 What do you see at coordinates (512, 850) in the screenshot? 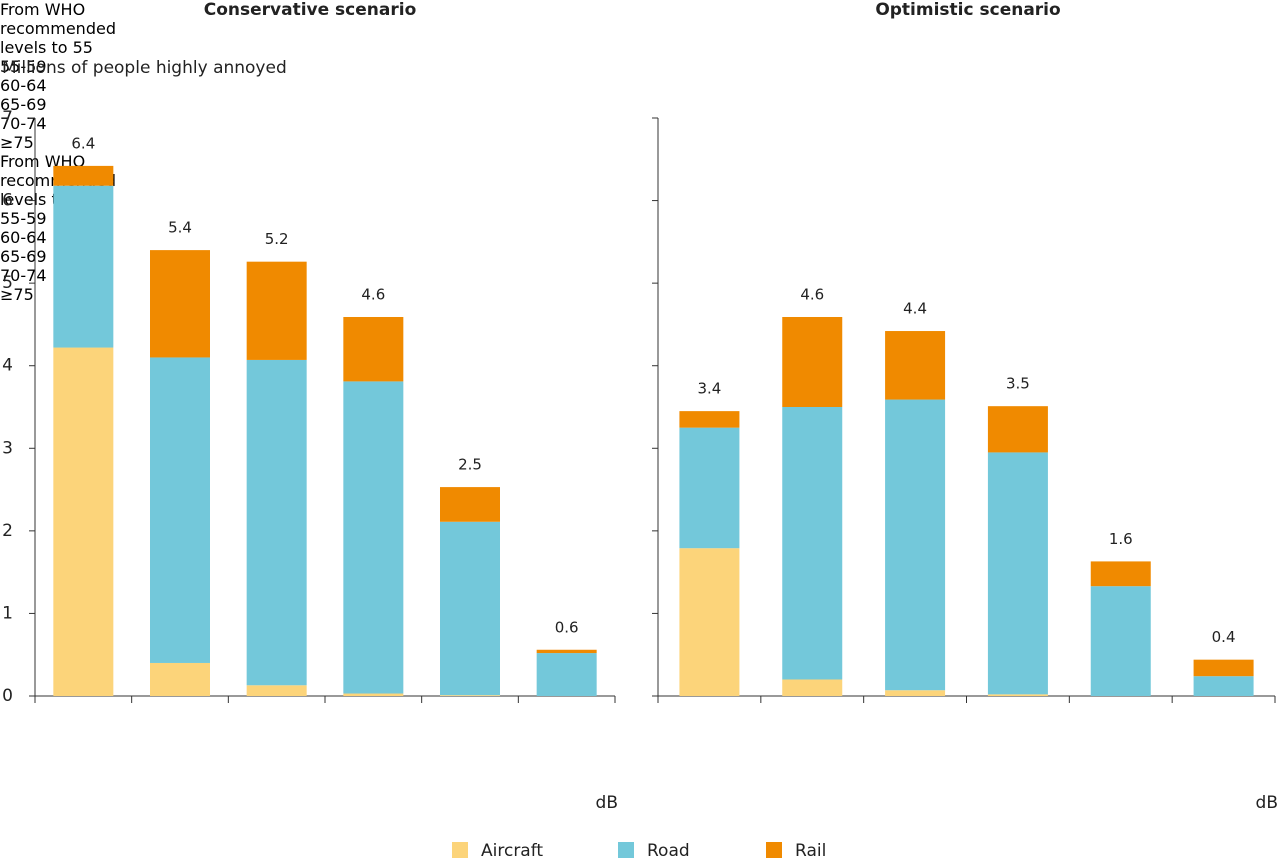
I see `legend-label: Aircraft` at bounding box center [512, 850].